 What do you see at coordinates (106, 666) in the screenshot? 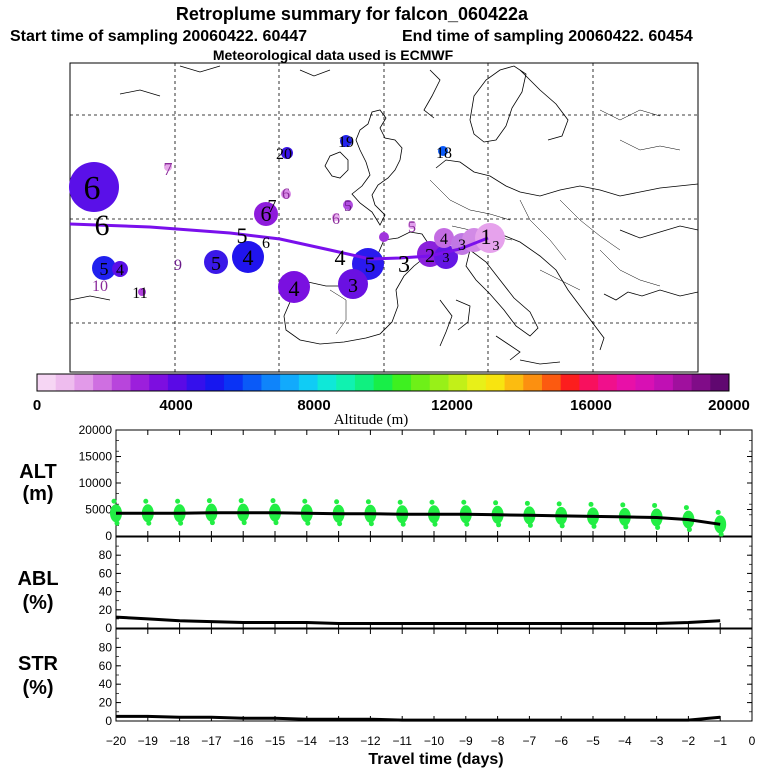
I see `y-tick-label: 60` at bounding box center [106, 666].